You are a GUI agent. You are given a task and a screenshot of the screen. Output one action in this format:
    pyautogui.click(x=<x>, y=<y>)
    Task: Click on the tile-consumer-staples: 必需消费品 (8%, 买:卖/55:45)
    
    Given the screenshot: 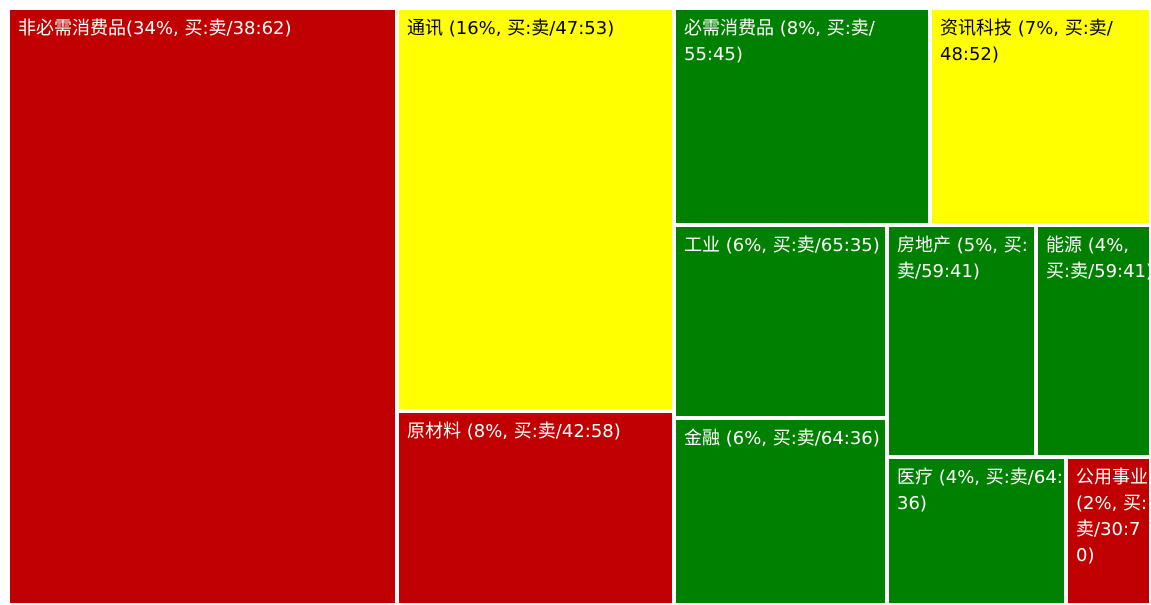 What is the action you would take?
    pyautogui.click(x=802, y=116)
    